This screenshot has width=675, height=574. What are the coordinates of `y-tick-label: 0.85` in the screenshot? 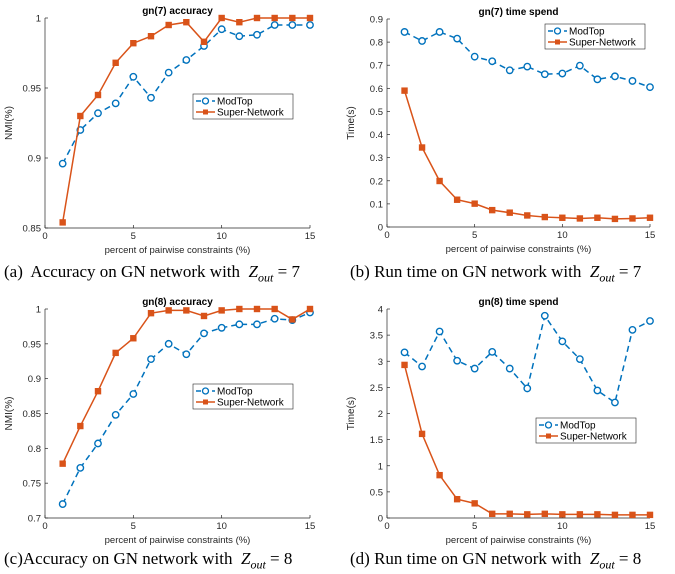 It's located at (32, 229).